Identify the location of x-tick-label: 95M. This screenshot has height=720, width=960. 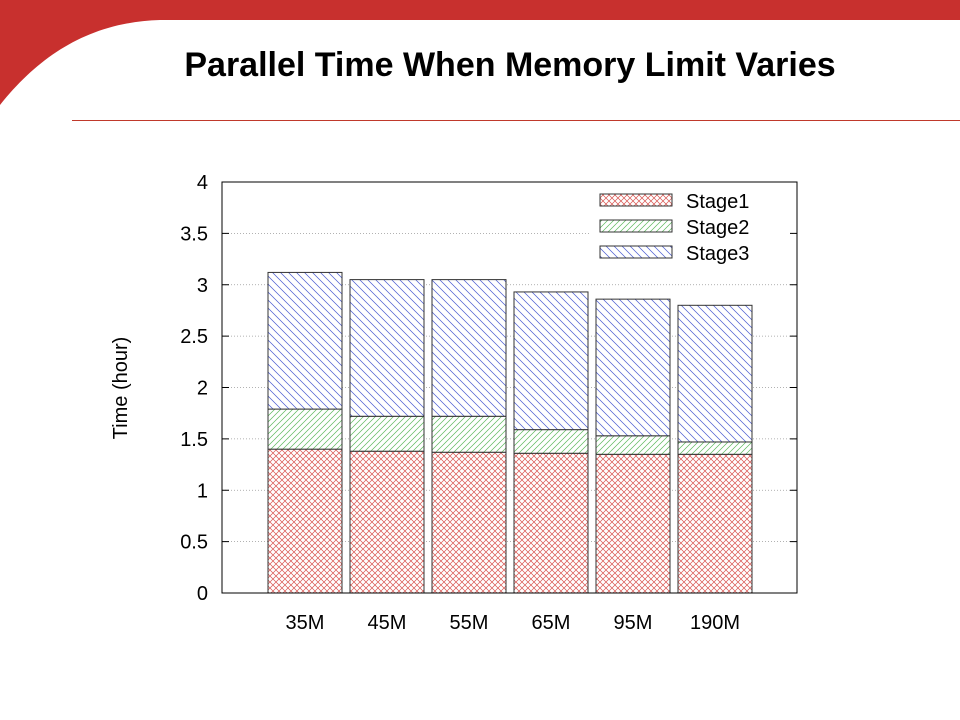
(633, 623).